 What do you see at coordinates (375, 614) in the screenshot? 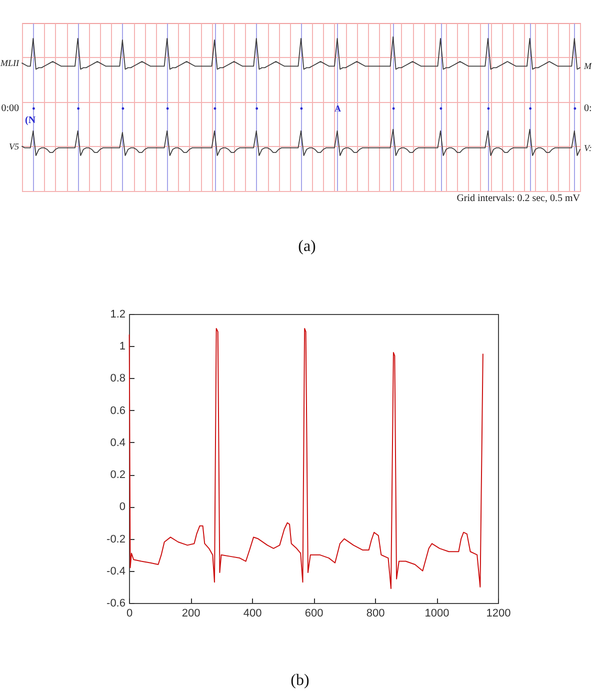
I see `x-tick-label: 800` at bounding box center [375, 614].